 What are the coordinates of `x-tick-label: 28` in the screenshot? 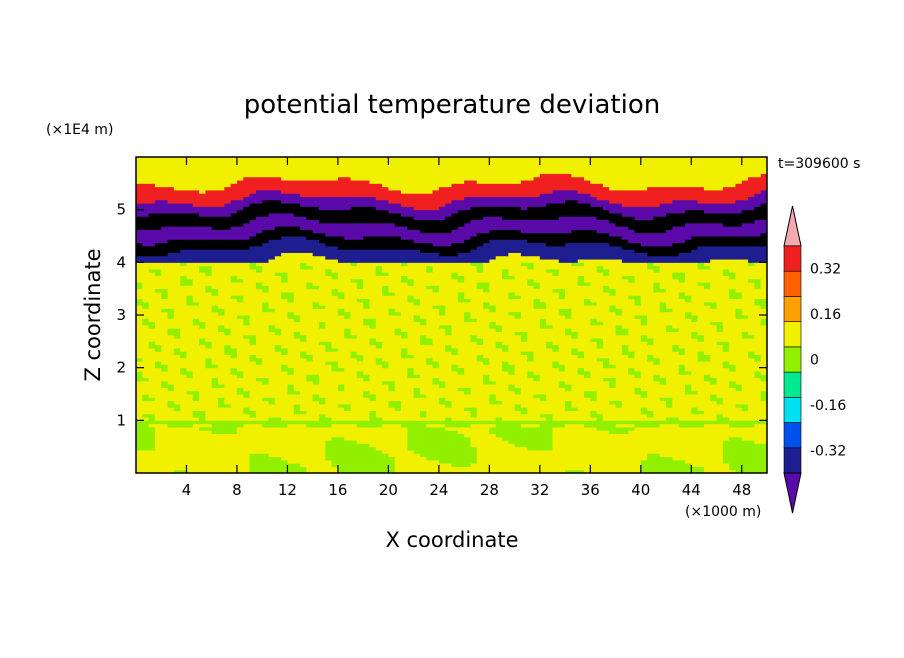 It's located at (489, 490).